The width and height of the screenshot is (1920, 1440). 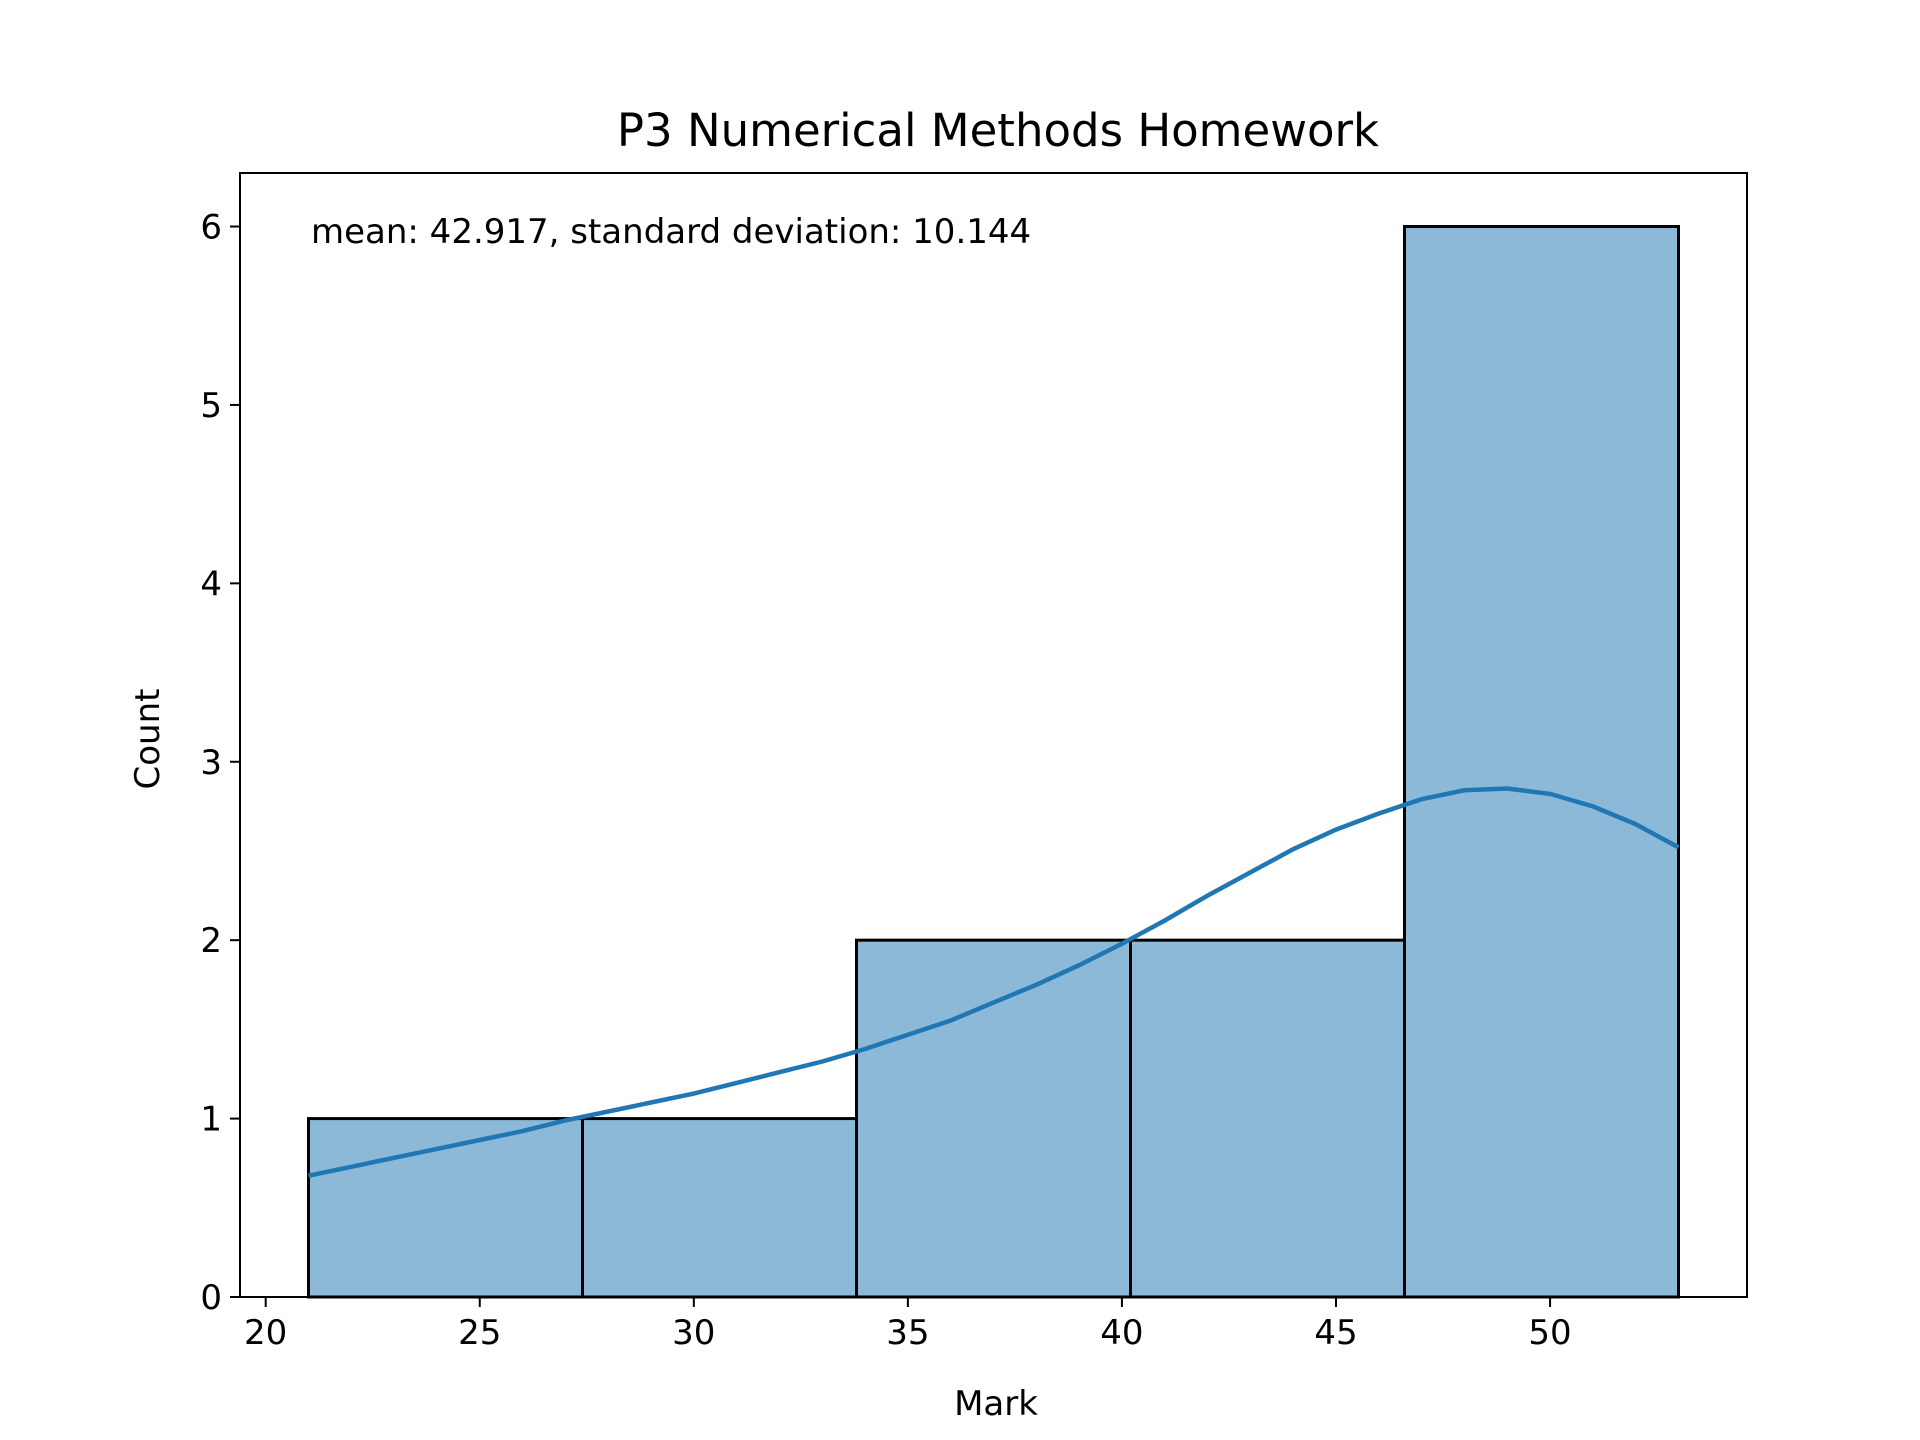 What do you see at coordinates (265, 1333) in the screenshot?
I see `x-tick-label: 20` at bounding box center [265, 1333].